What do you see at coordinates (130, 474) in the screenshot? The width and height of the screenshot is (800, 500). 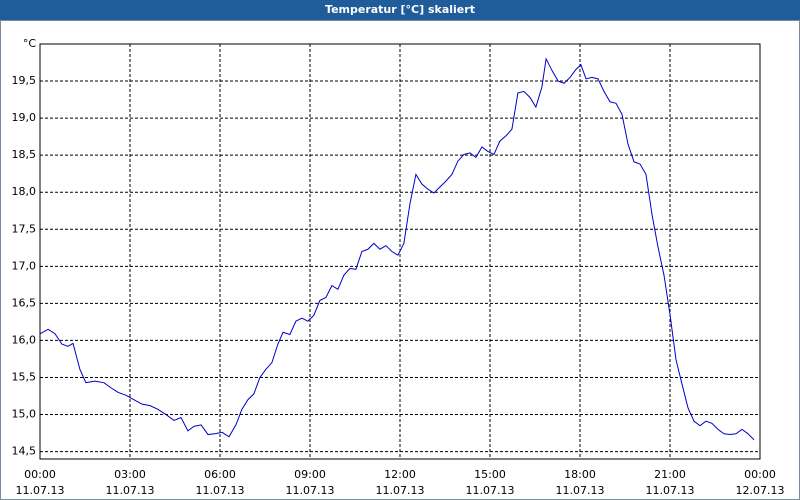 I see `x-tick-label: 03:00` at bounding box center [130, 474].